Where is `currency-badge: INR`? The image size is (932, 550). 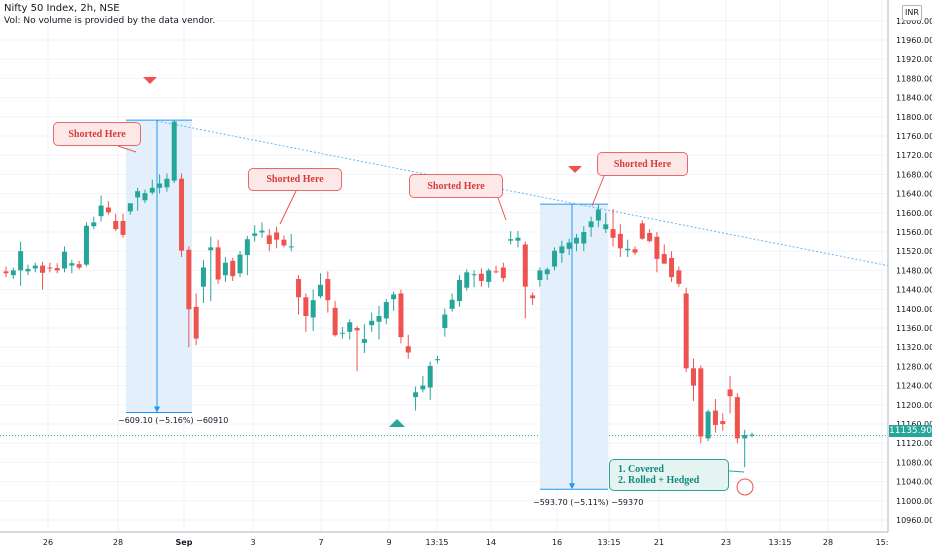 currency-badge: INR is located at coordinates (912, 13).